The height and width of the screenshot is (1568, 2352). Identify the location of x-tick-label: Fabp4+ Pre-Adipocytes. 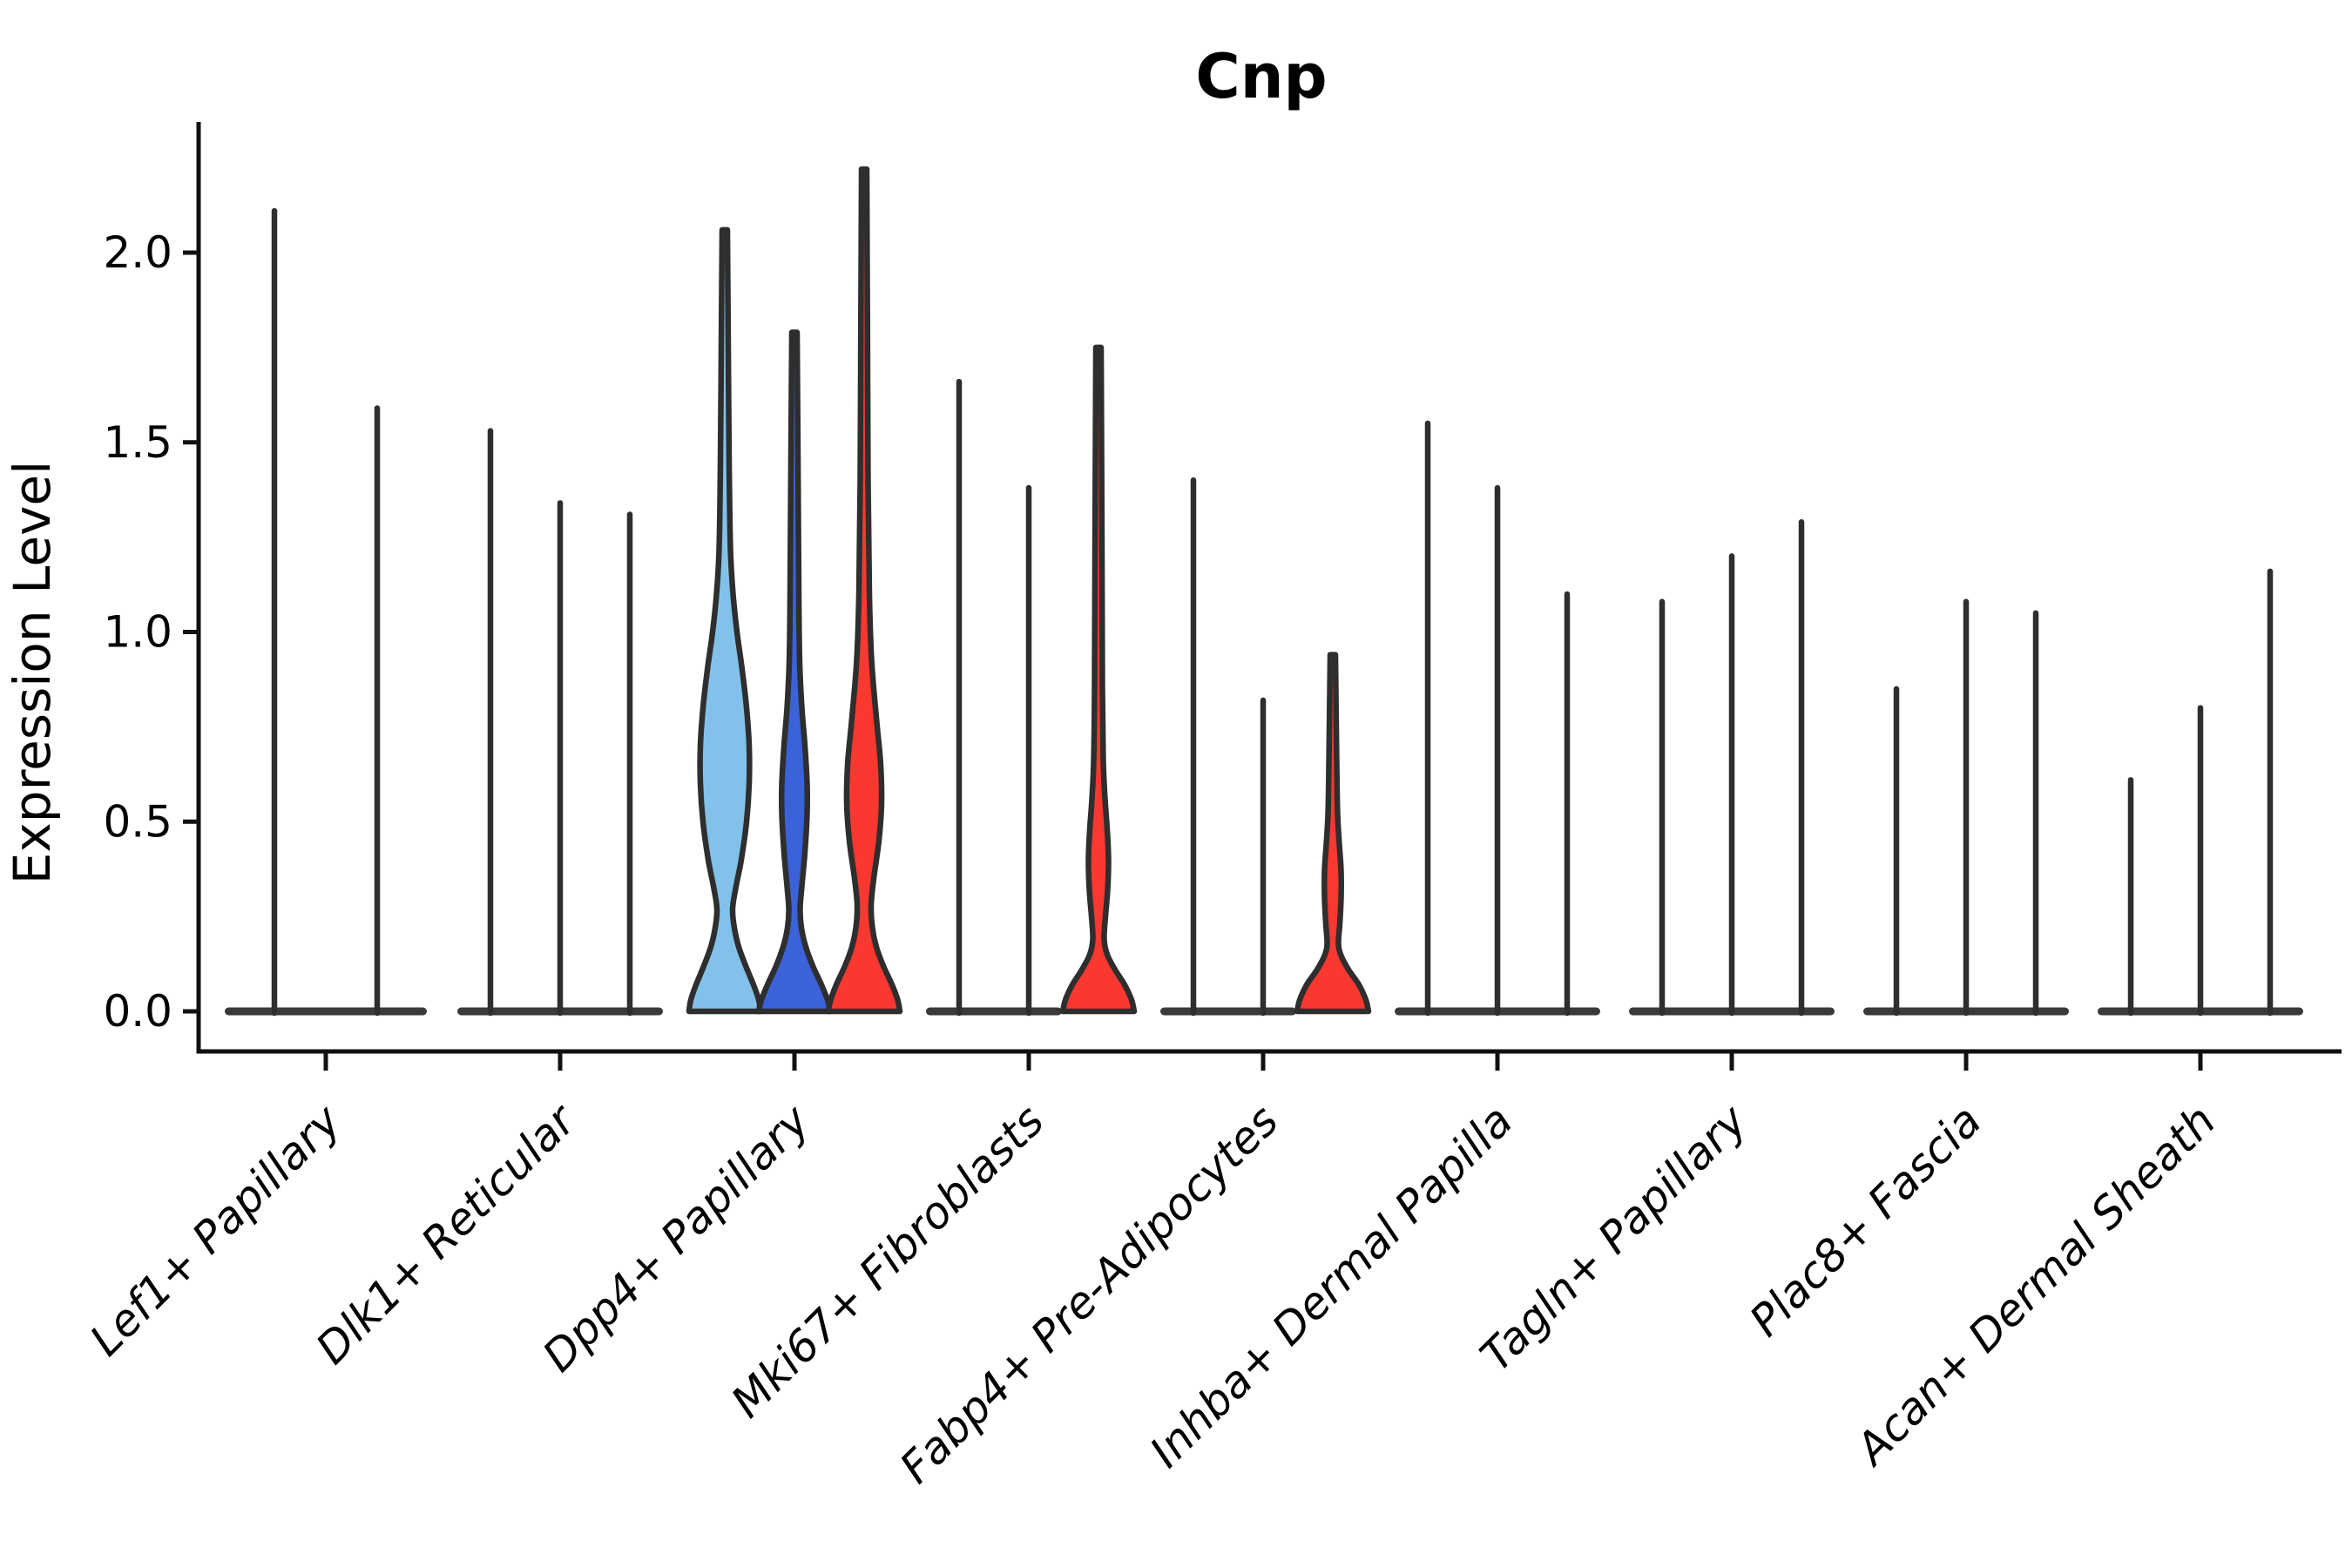
(1089, 1294).